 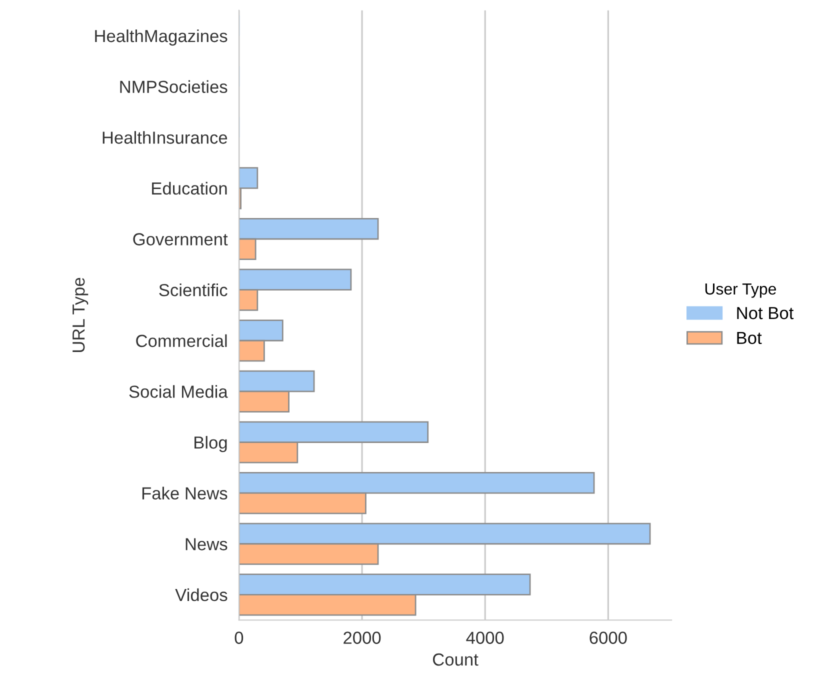 What do you see at coordinates (178, 391) in the screenshot?
I see `y-tick-label: Social Media` at bounding box center [178, 391].